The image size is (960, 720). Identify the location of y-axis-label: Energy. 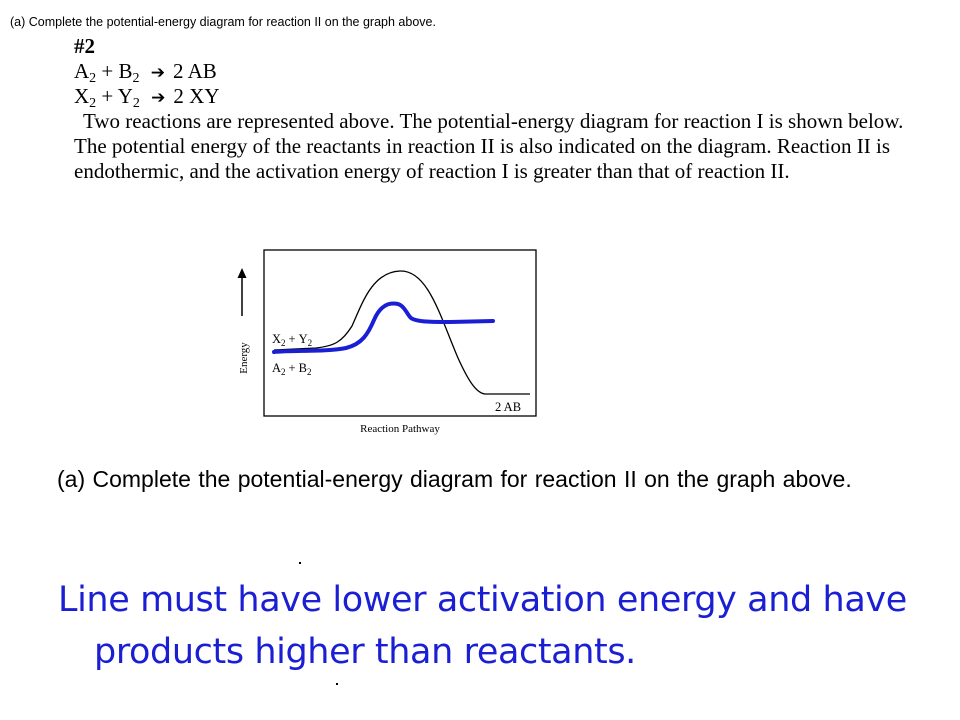
(244, 358).